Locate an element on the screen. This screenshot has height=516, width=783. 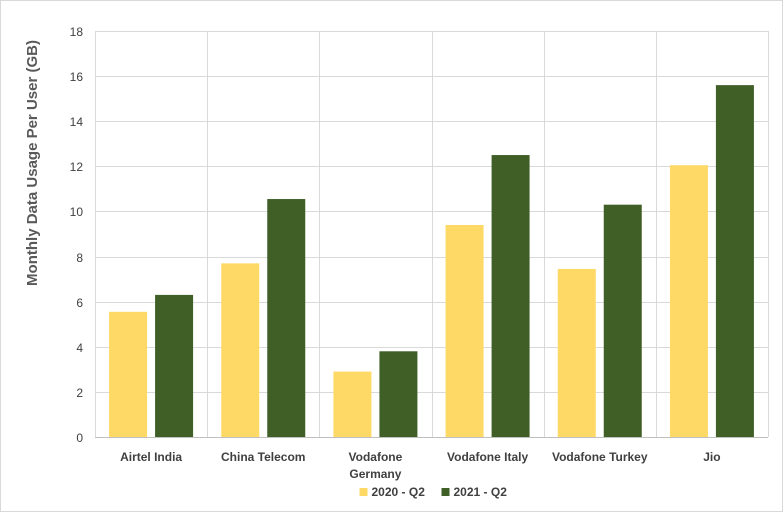
y-tick-label: 8 is located at coordinates (79, 258).